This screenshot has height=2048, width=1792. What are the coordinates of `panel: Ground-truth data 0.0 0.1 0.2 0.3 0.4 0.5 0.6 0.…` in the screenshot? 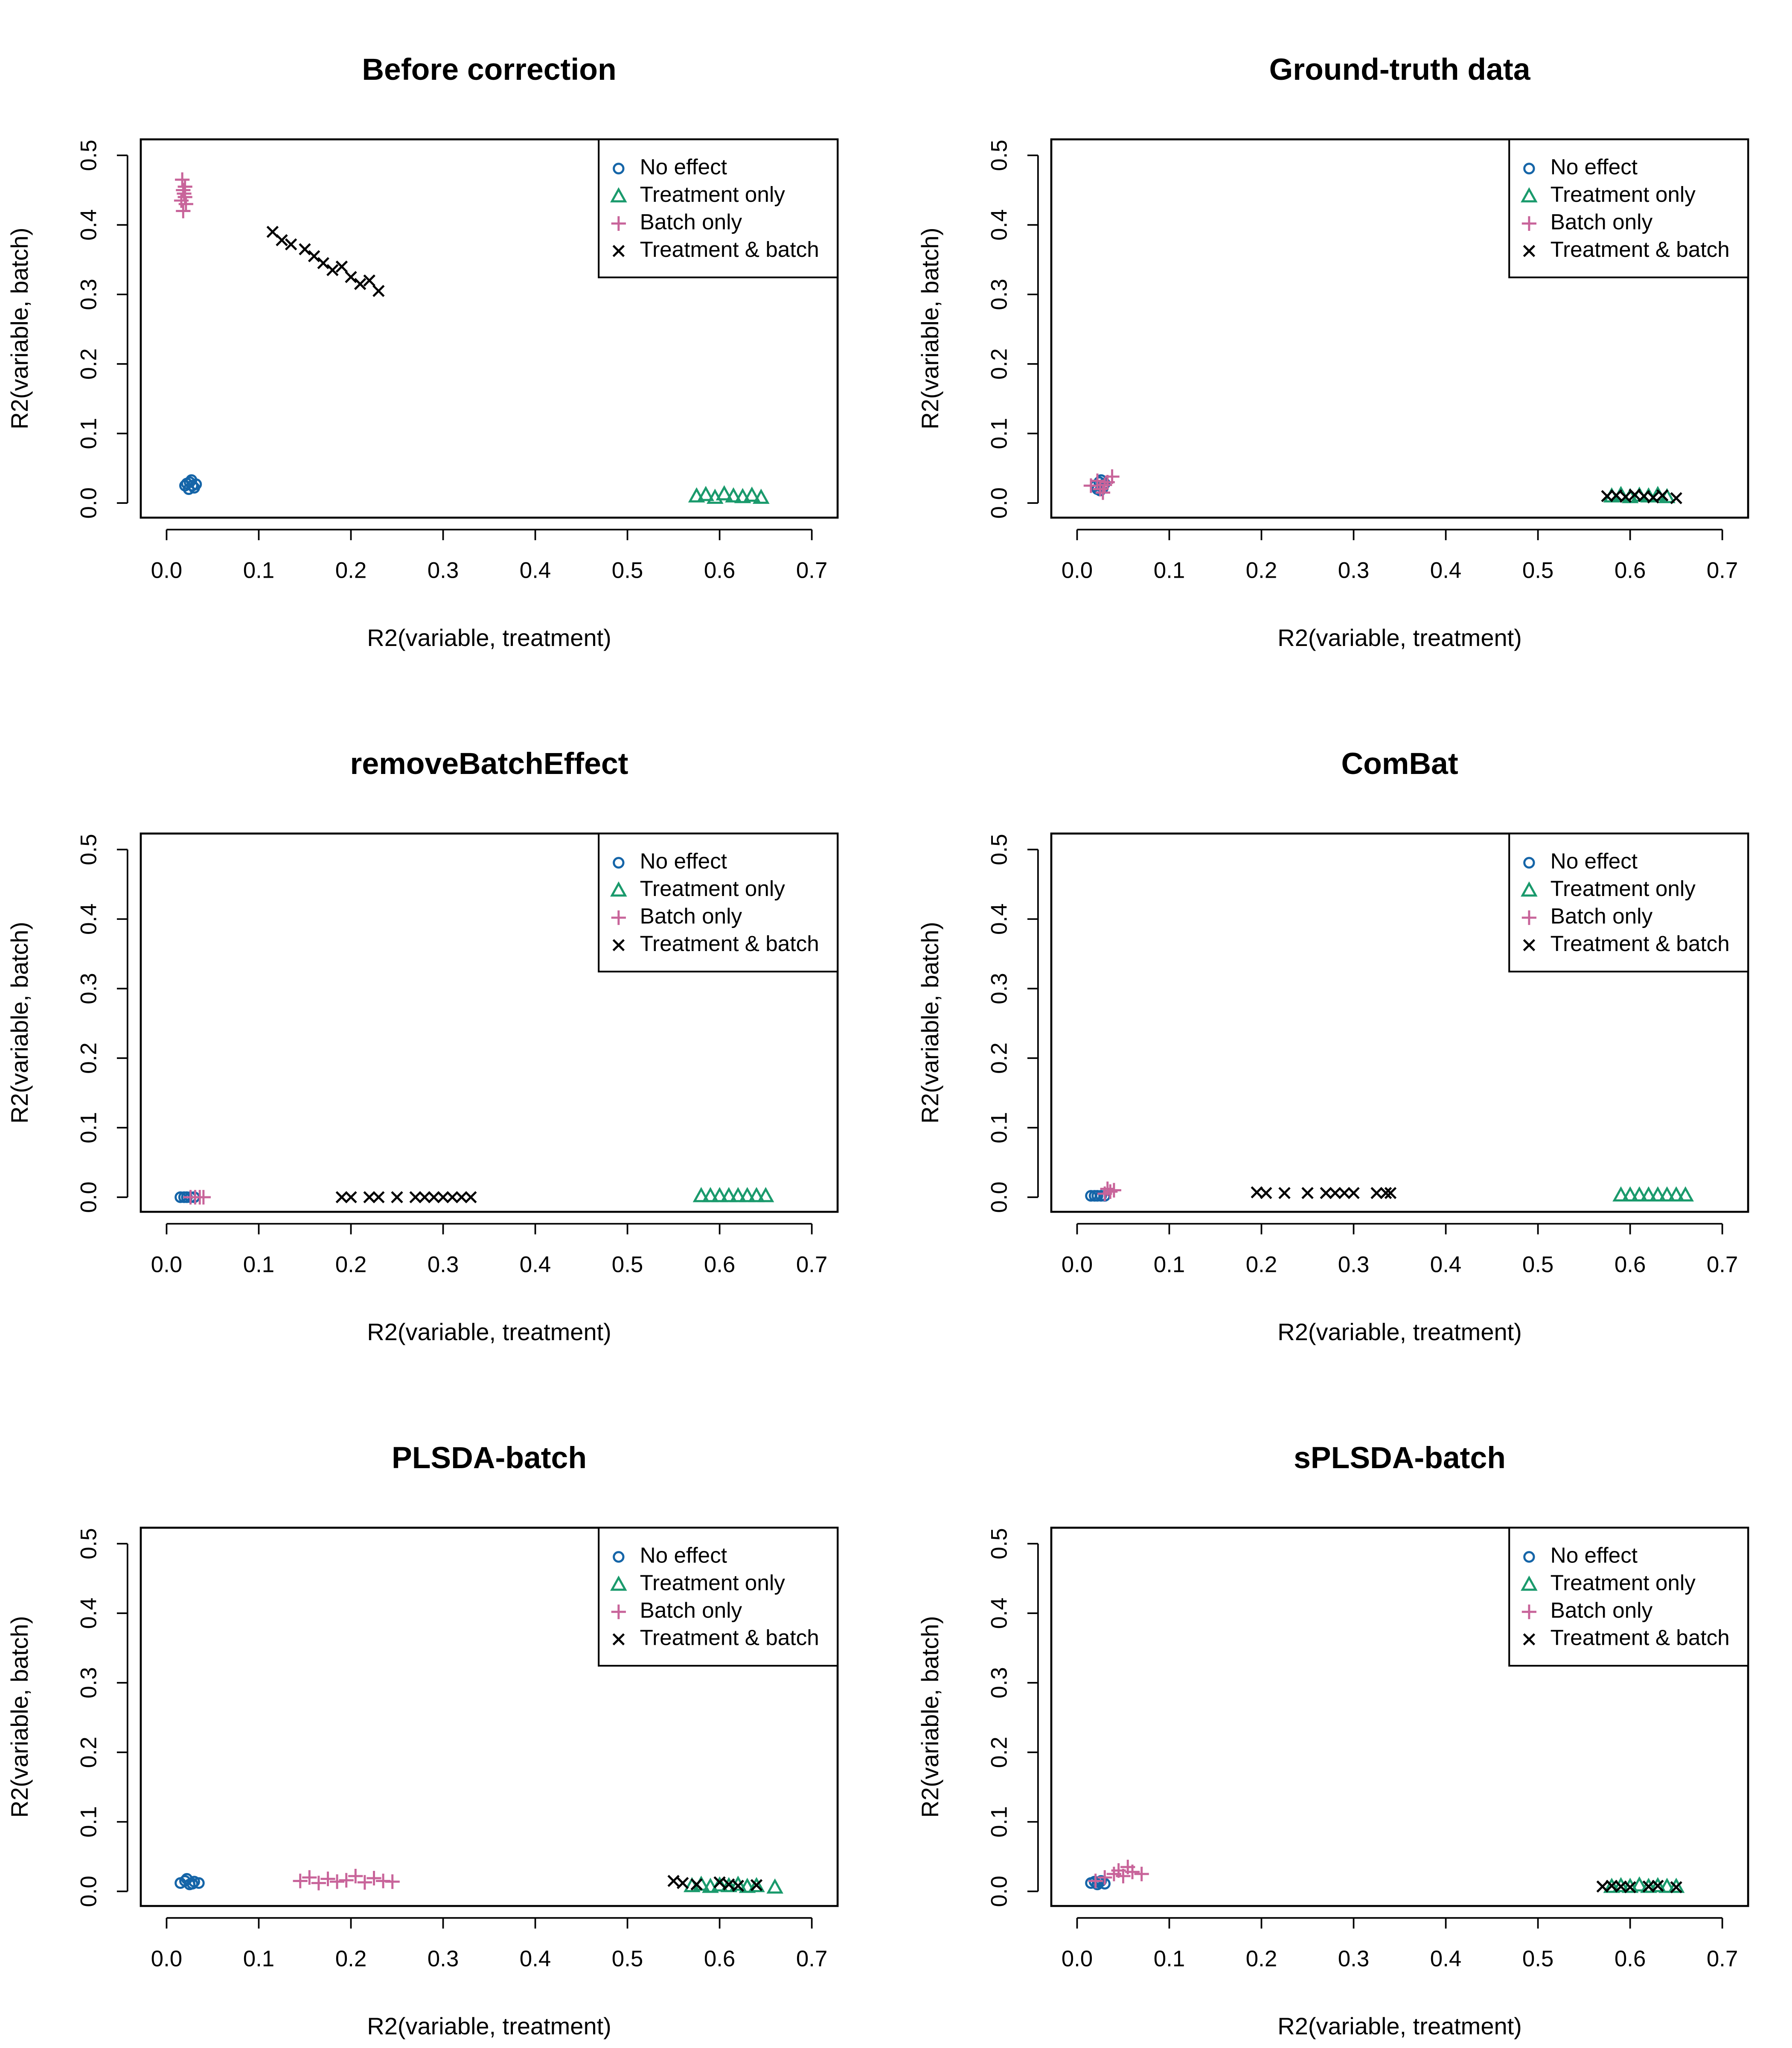 It's located at (1332, 351).